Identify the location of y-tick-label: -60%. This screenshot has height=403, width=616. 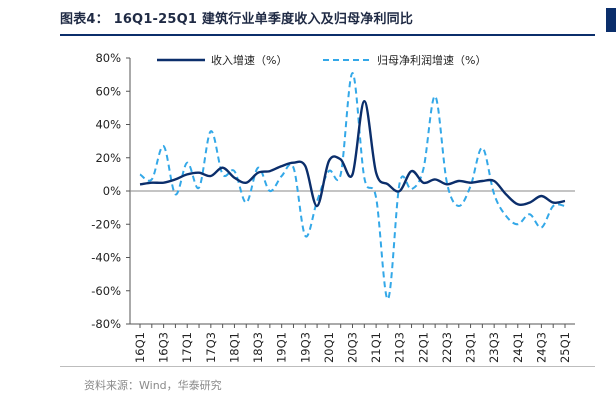
(106, 291).